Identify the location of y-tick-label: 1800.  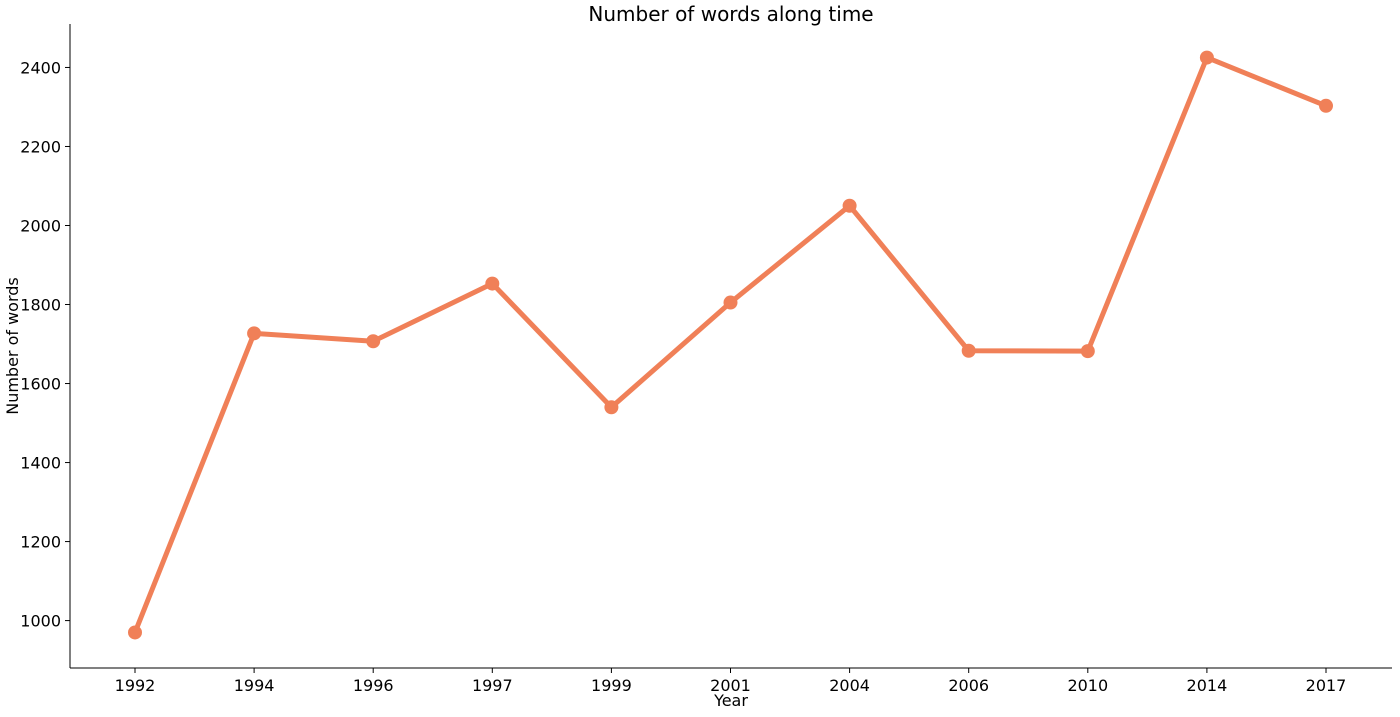
(40, 305).